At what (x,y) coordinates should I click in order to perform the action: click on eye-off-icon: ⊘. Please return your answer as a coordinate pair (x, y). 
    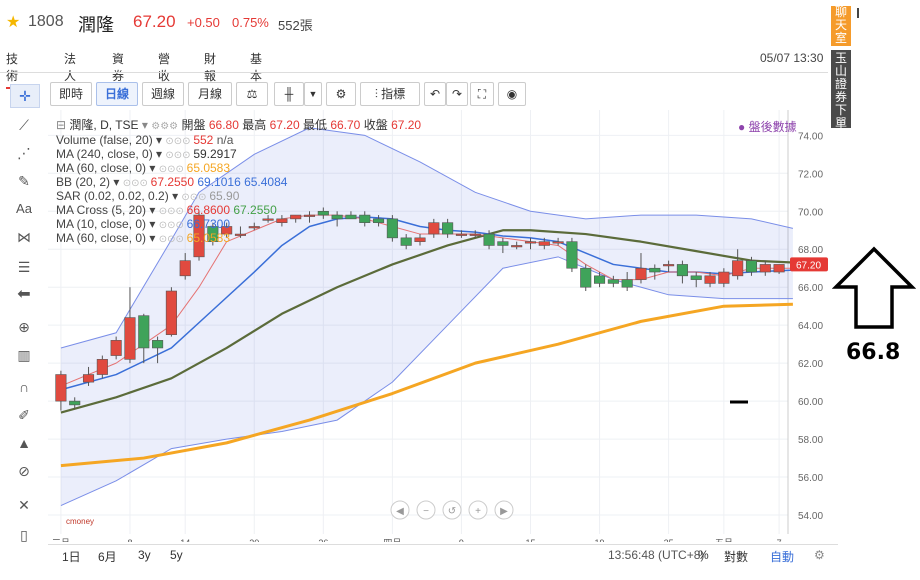
    Looking at the image, I should click on (24, 471).